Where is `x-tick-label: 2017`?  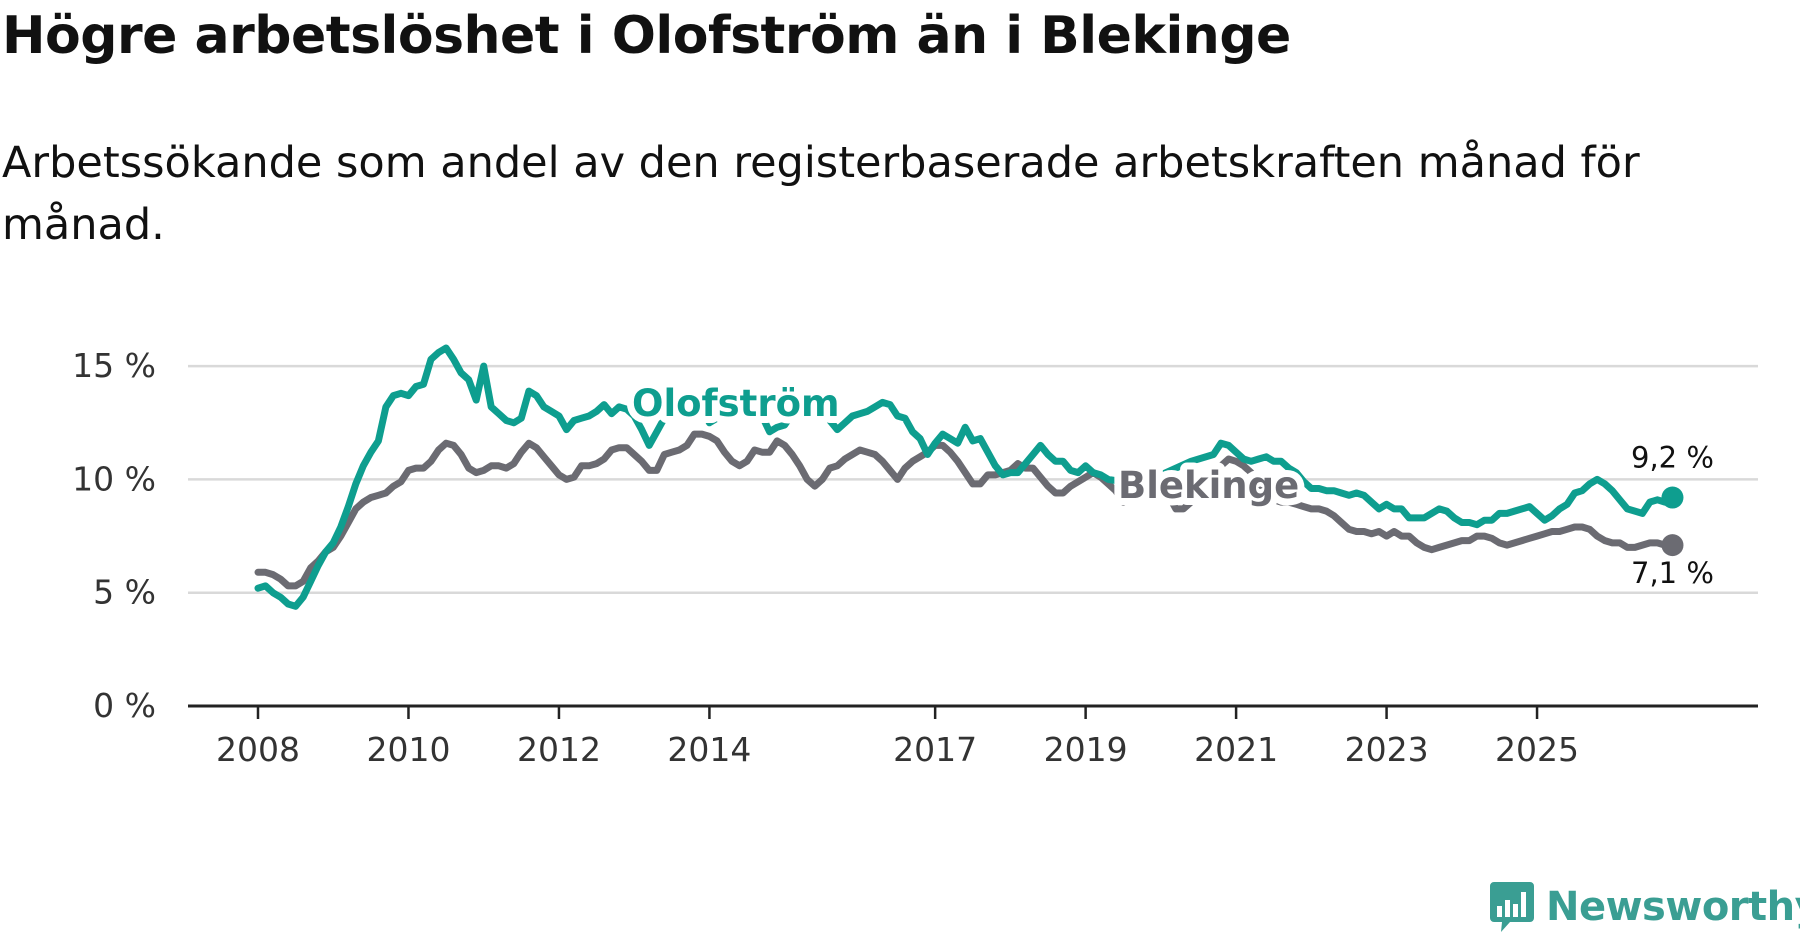
x-tick-label: 2017 is located at coordinates (935, 749).